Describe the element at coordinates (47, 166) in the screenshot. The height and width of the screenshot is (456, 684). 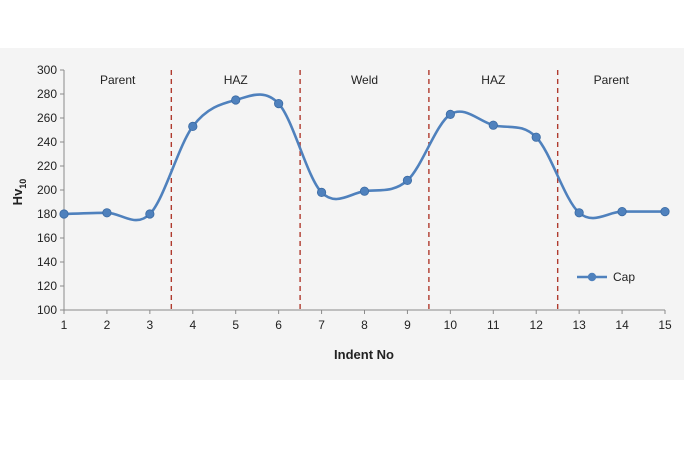
I see `y-tick-label: 220` at that location.